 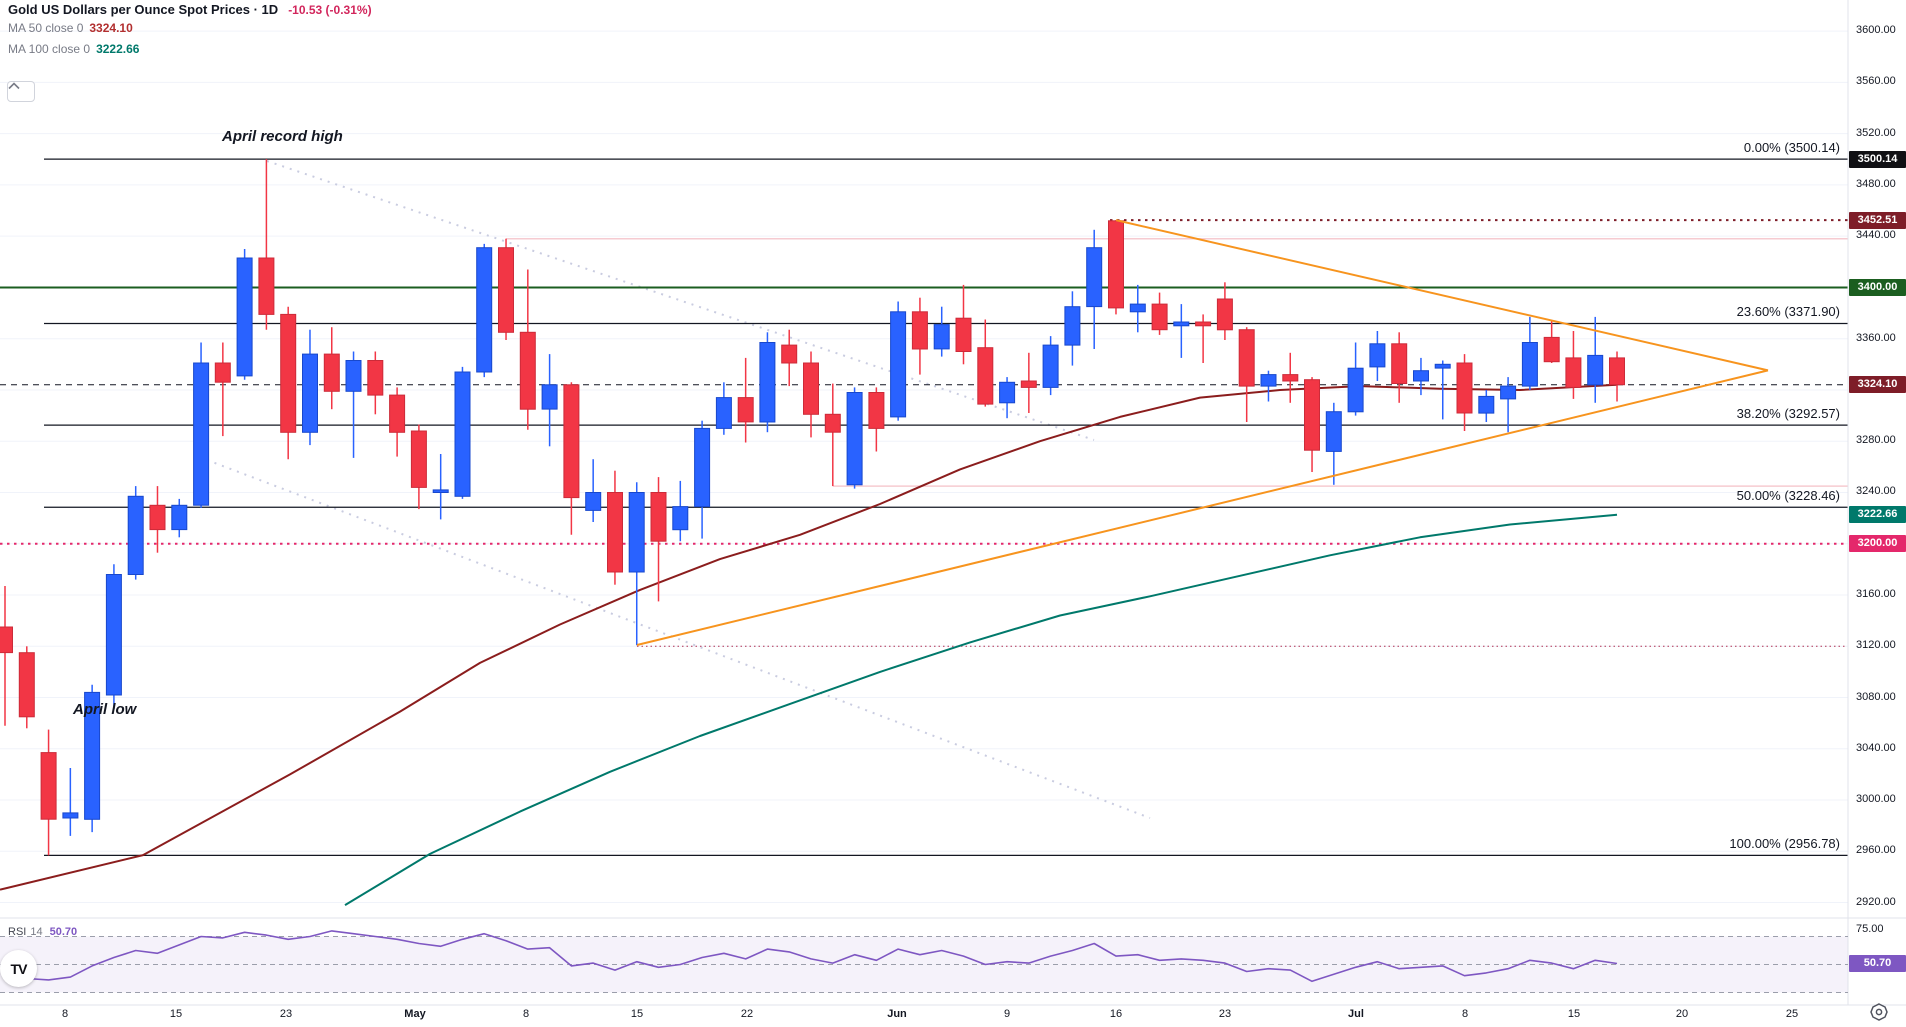 I want to click on price-axis-badge: 3200.00, so click(x=1877, y=544).